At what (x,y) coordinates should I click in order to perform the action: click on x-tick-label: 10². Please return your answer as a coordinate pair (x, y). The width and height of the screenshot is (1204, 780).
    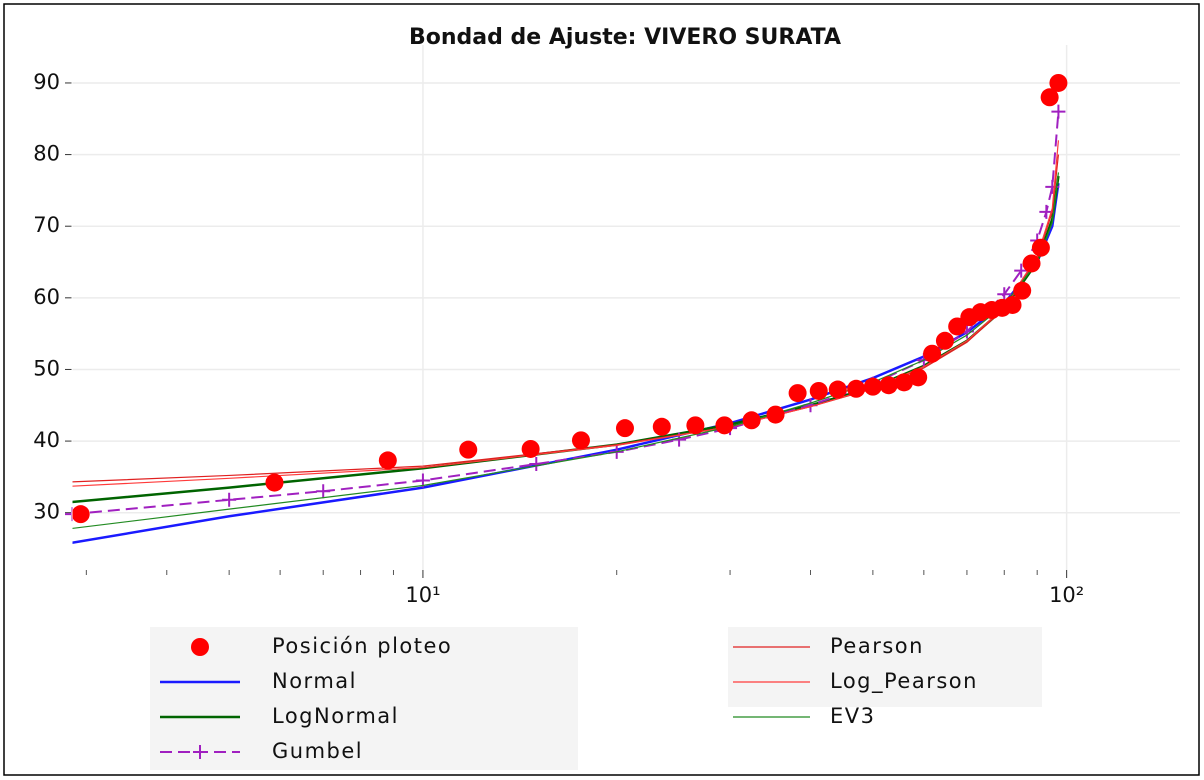
    Looking at the image, I should click on (1066, 595).